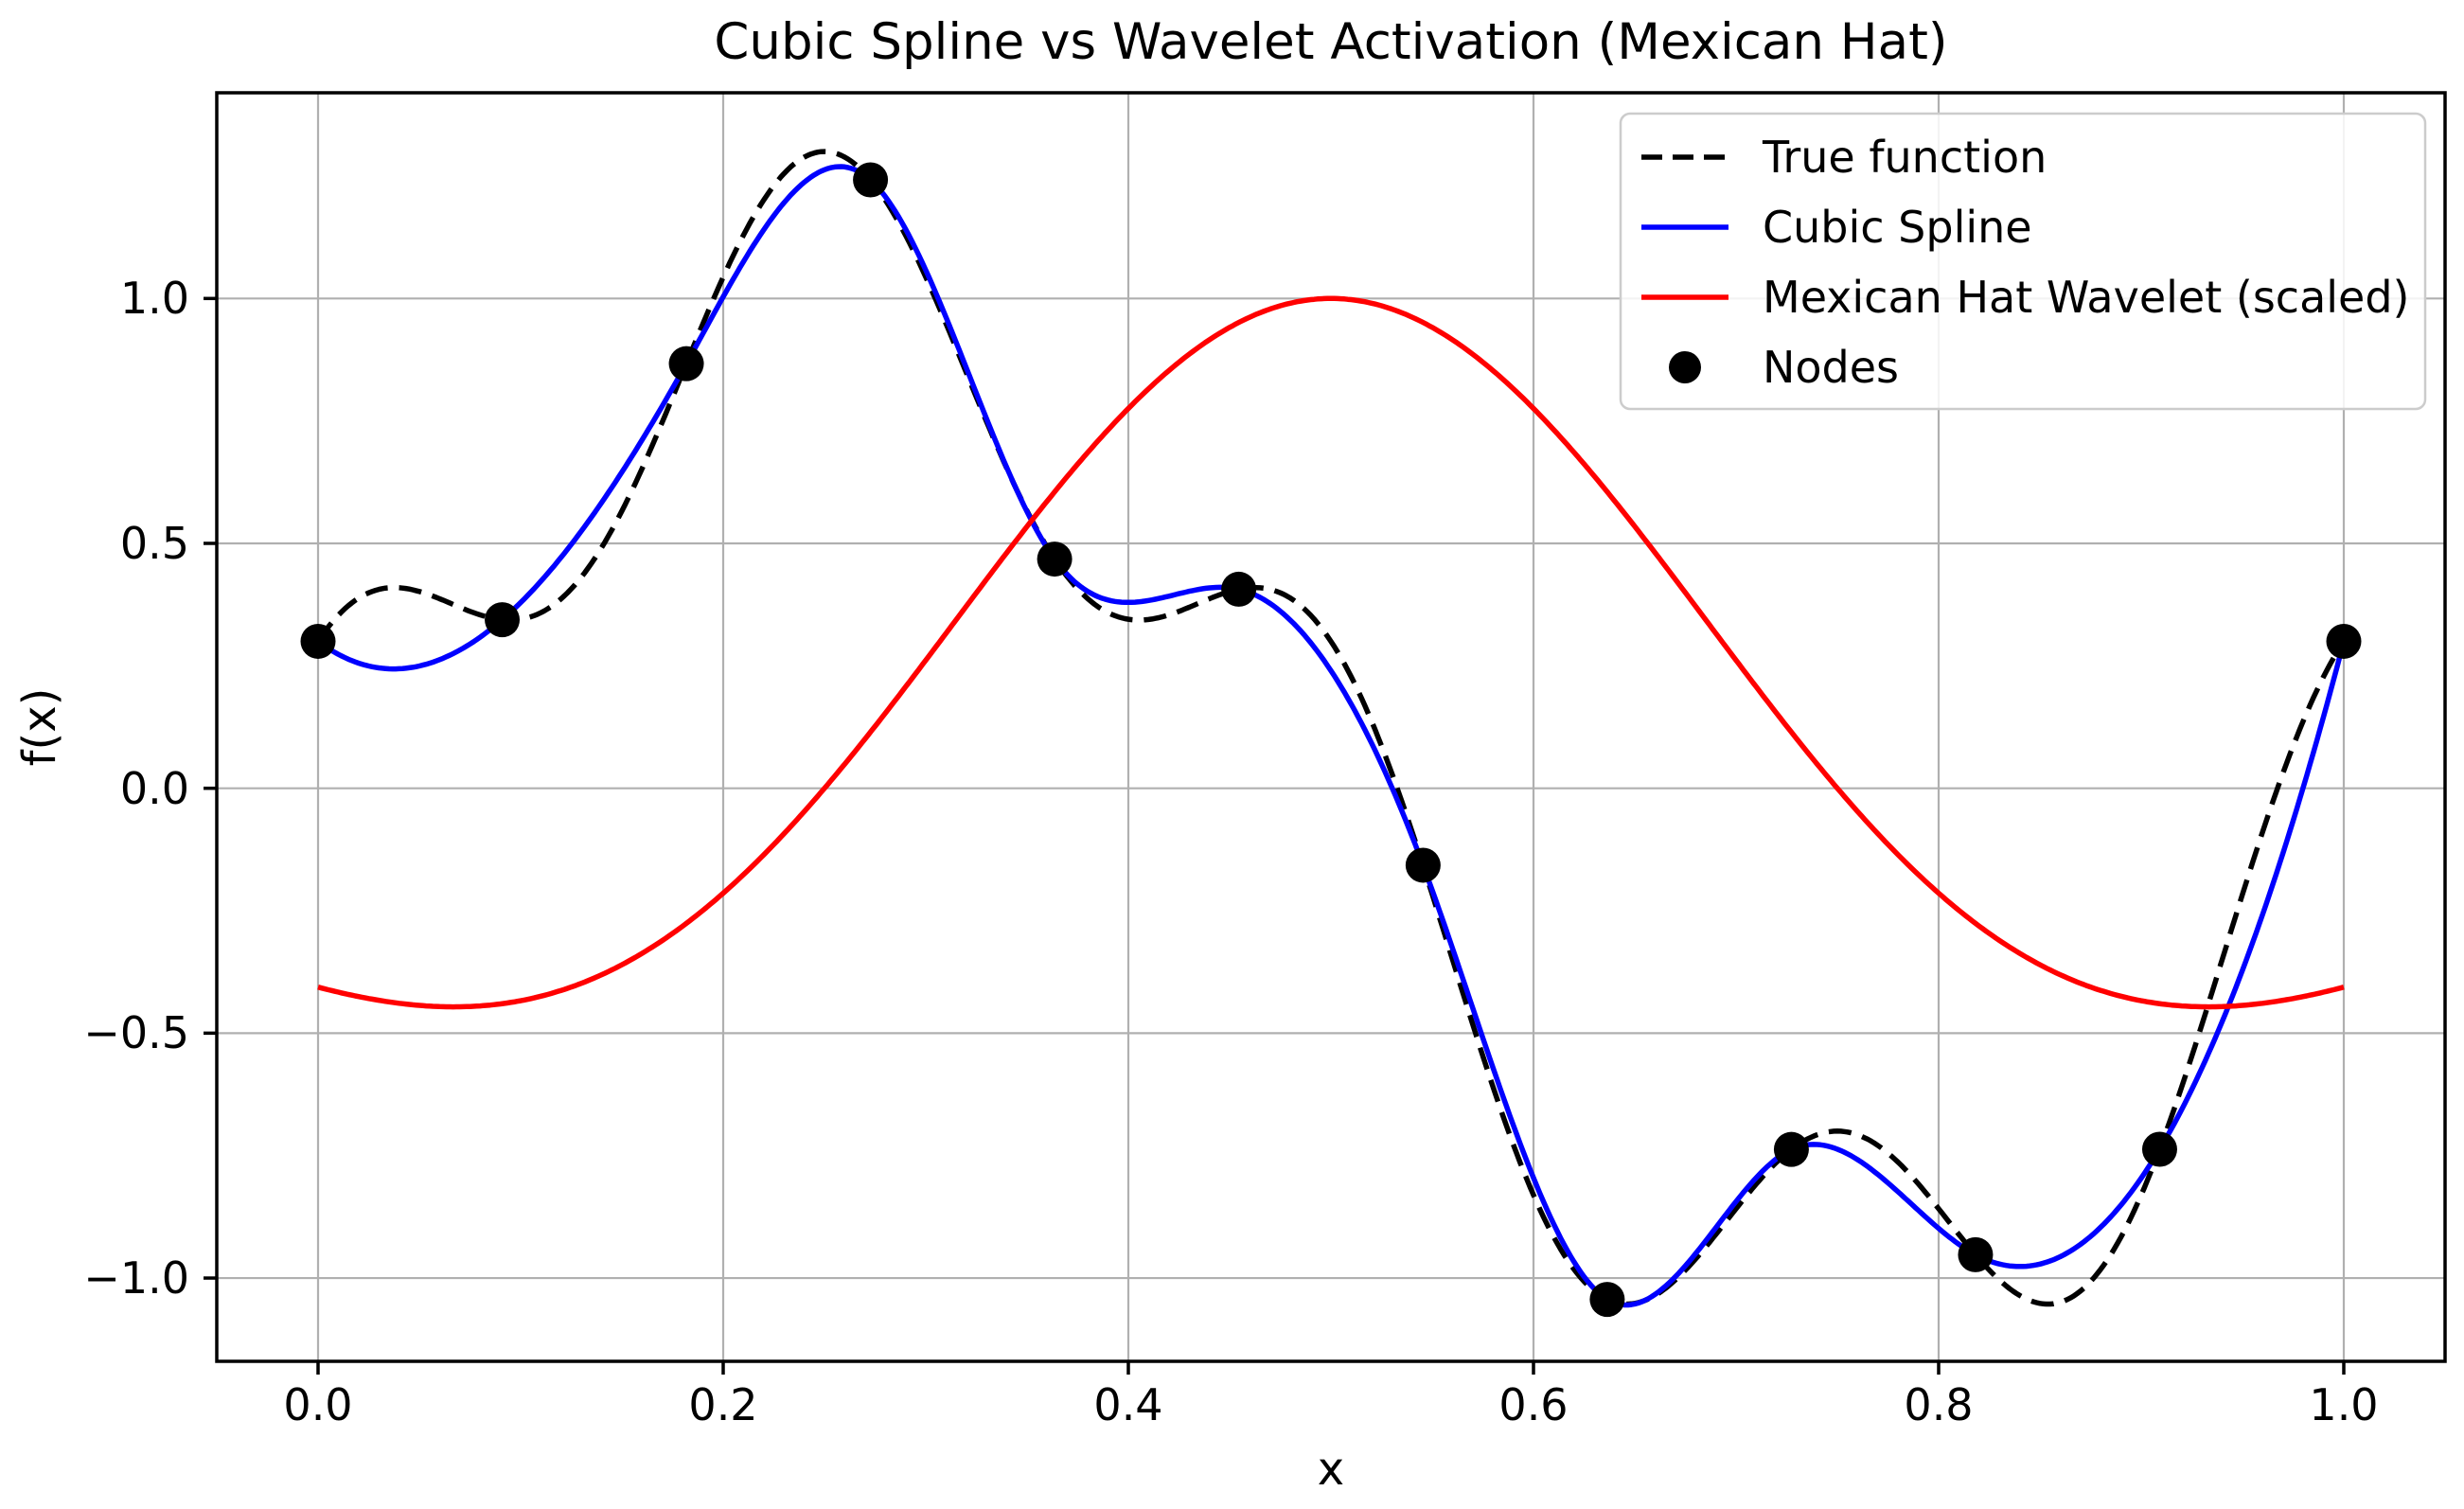 Image resolution: width=2464 pixels, height=1509 pixels. Describe the element at coordinates (1331, 1469) in the screenshot. I see `x-axis-label: x` at that location.